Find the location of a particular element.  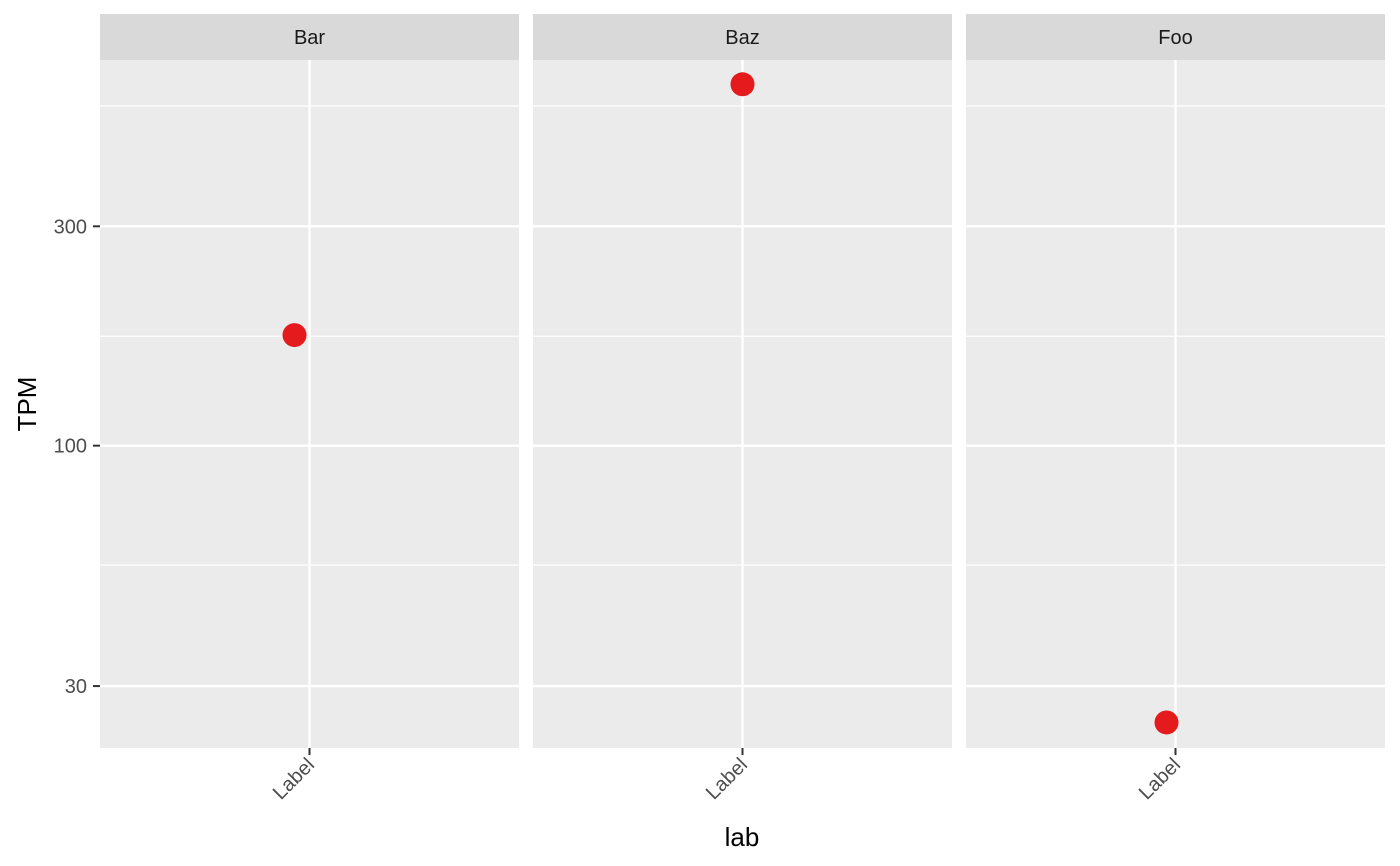

facet-strip-label: Baz is located at coordinates (742, 38).